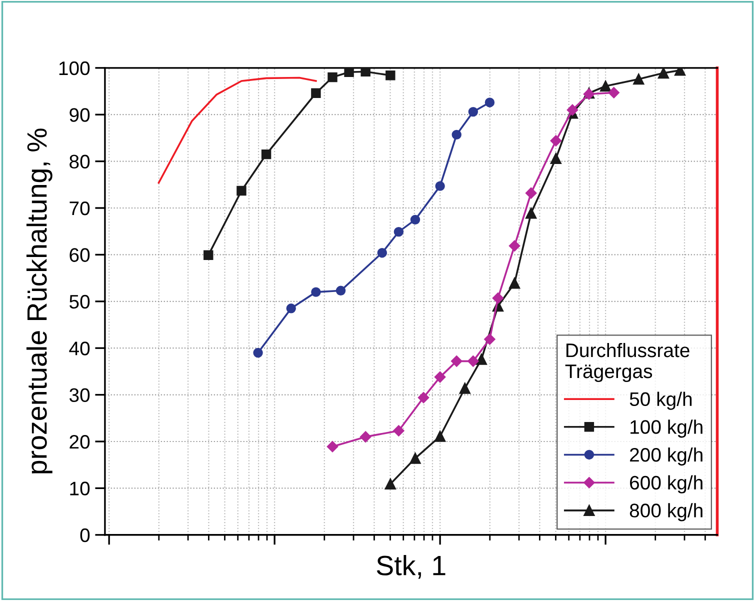 The image size is (755, 601). I want to click on x-axis-title: Stk, 1, so click(411, 567).